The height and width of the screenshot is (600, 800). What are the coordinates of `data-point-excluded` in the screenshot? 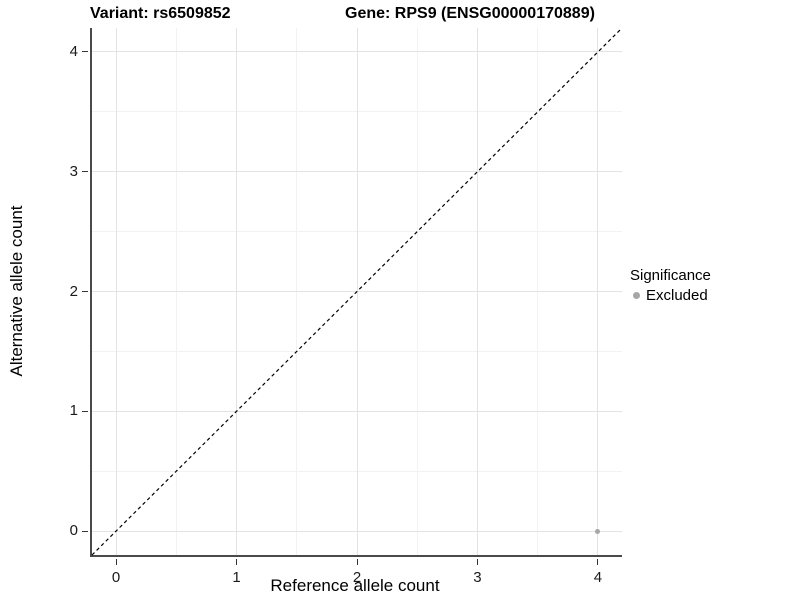 It's located at (598, 531).